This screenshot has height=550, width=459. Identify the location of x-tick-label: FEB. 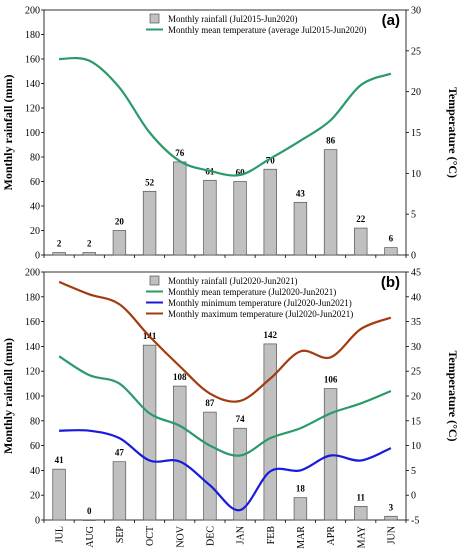
(271, 535).